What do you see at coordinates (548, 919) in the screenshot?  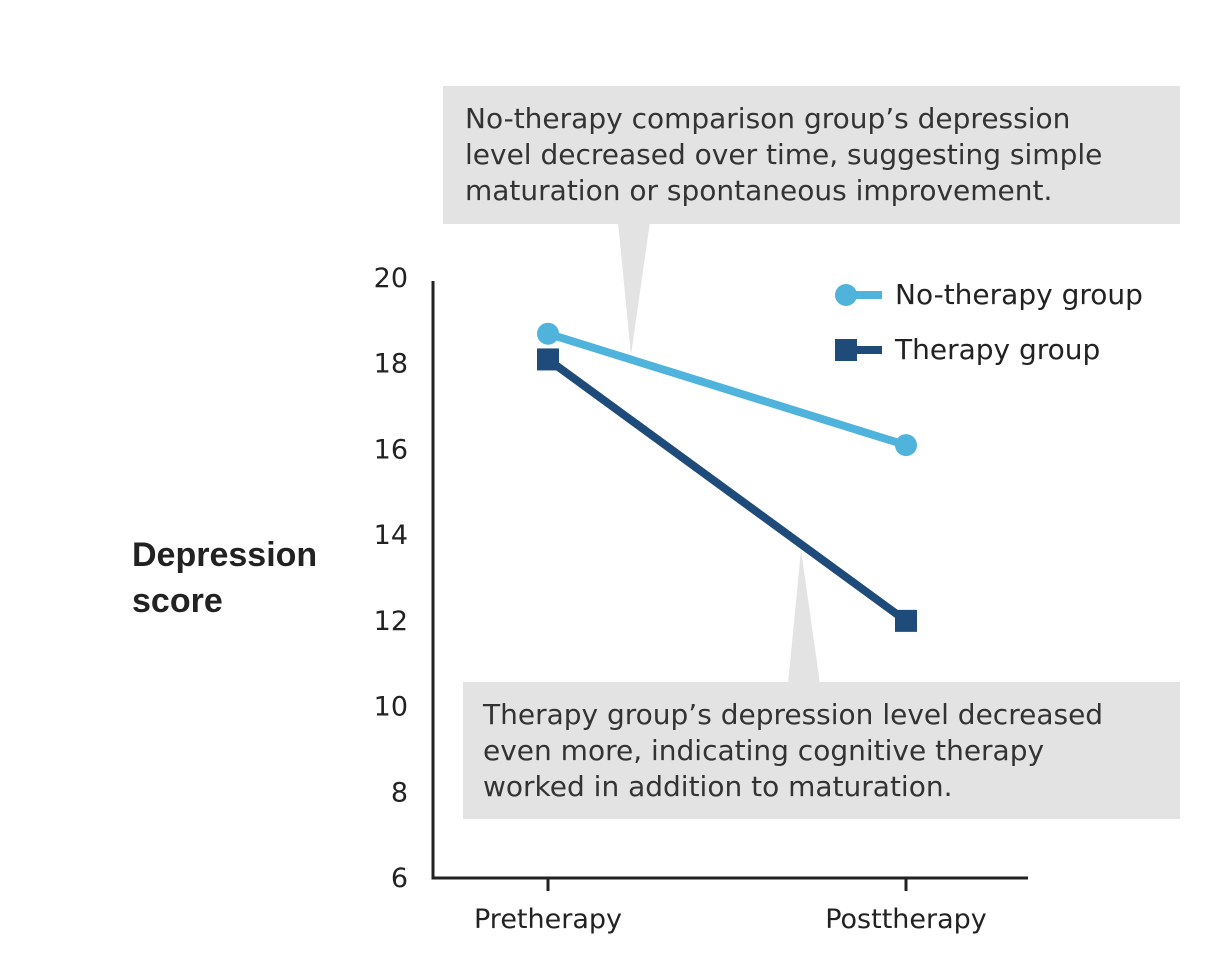 I see `x-tick-label: Pretherapy` at bounding box center [548, 919].